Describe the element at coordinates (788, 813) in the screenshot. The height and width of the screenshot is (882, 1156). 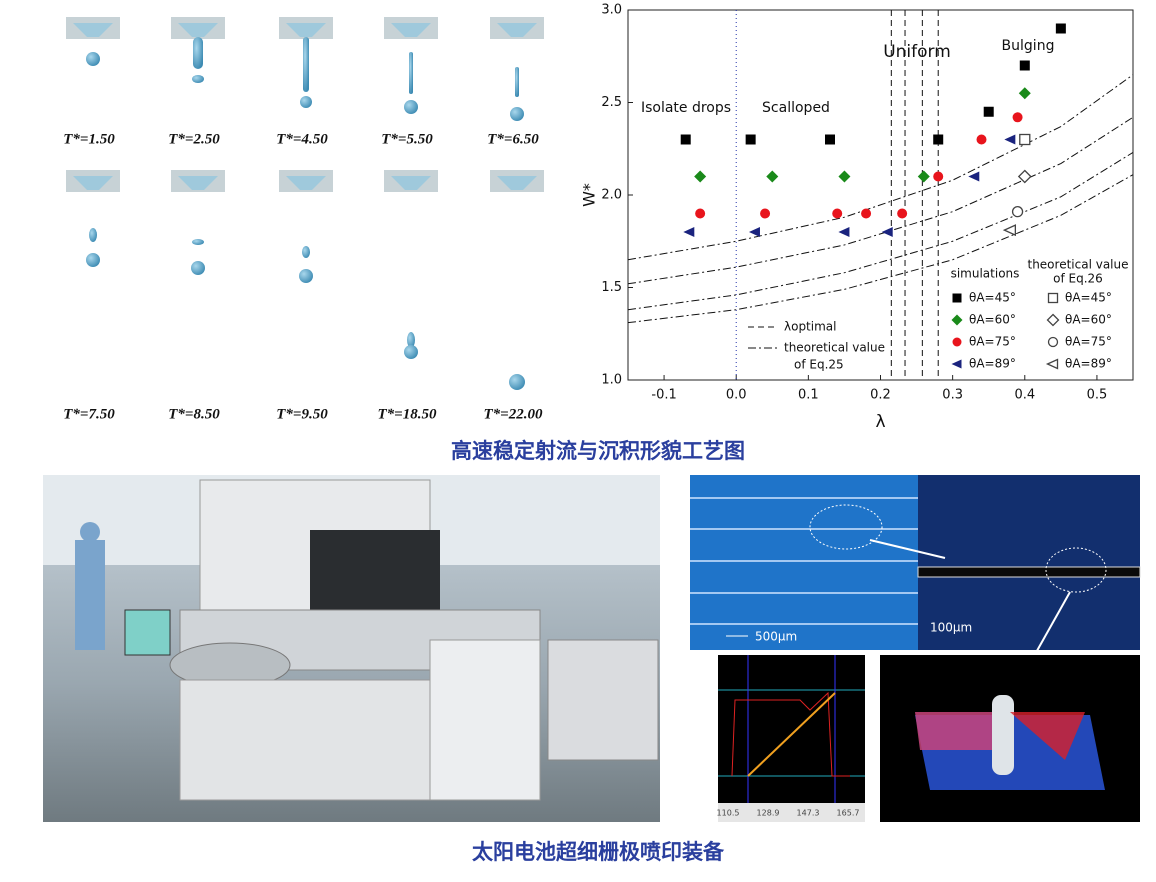
I see `profile-ticks: 110.5 128.9 147.3 165.7` at that location.